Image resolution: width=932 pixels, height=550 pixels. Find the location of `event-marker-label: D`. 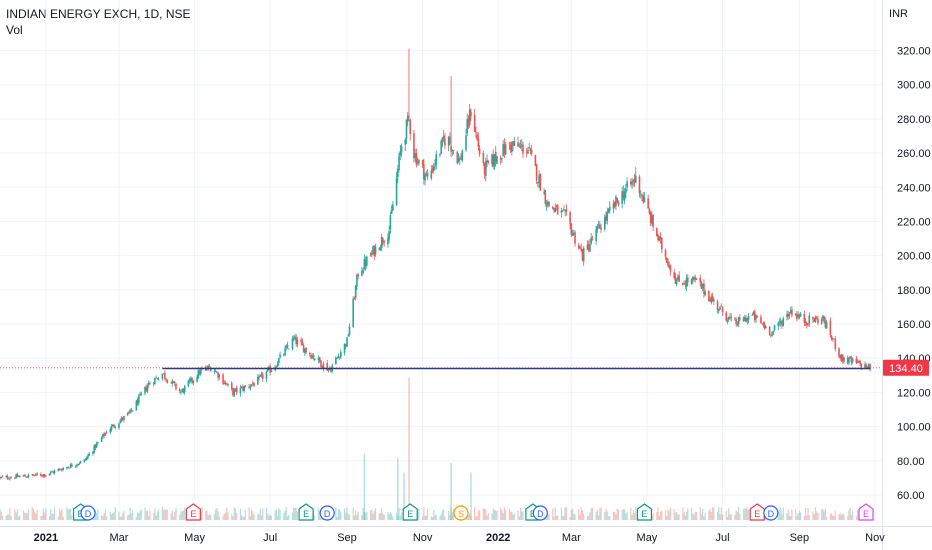

event-marker-label: D is located at coordinates (540, 514).